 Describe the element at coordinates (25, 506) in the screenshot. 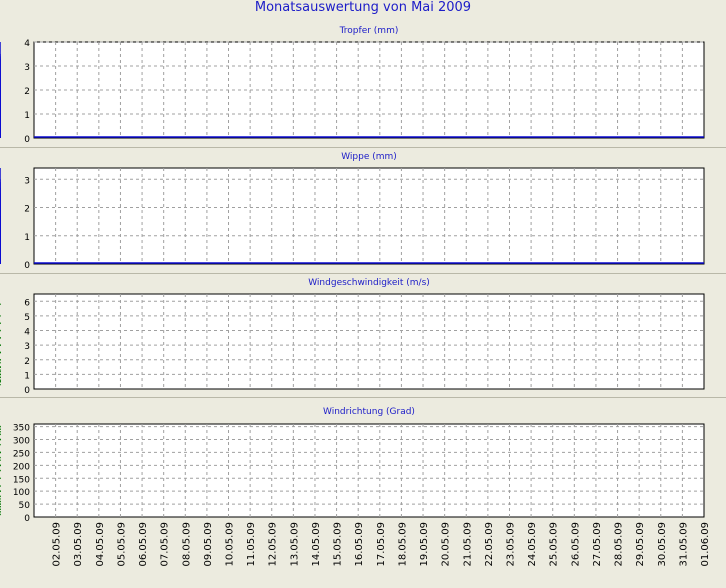

I see `y-tick-label: 50` at that location.